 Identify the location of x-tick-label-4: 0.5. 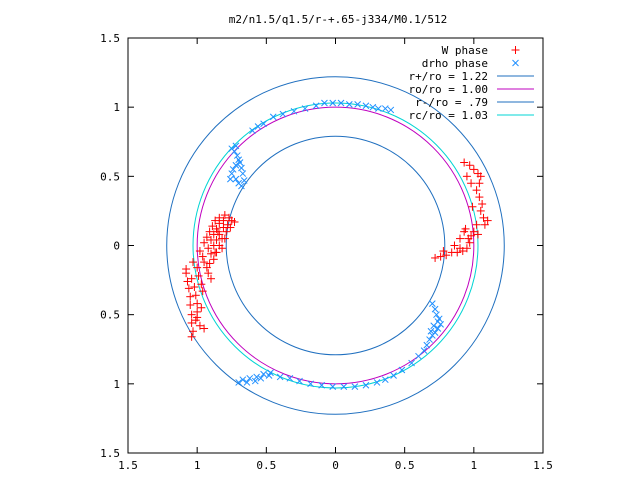
(405, 465).